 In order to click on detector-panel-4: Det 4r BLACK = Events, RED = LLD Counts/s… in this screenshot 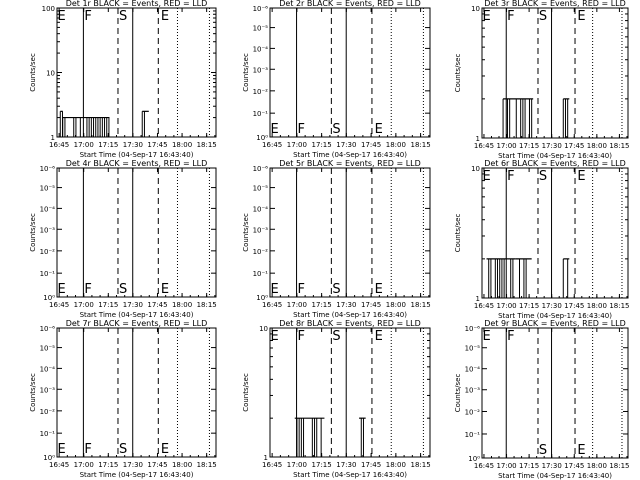, I will do `click(123, 239)`.